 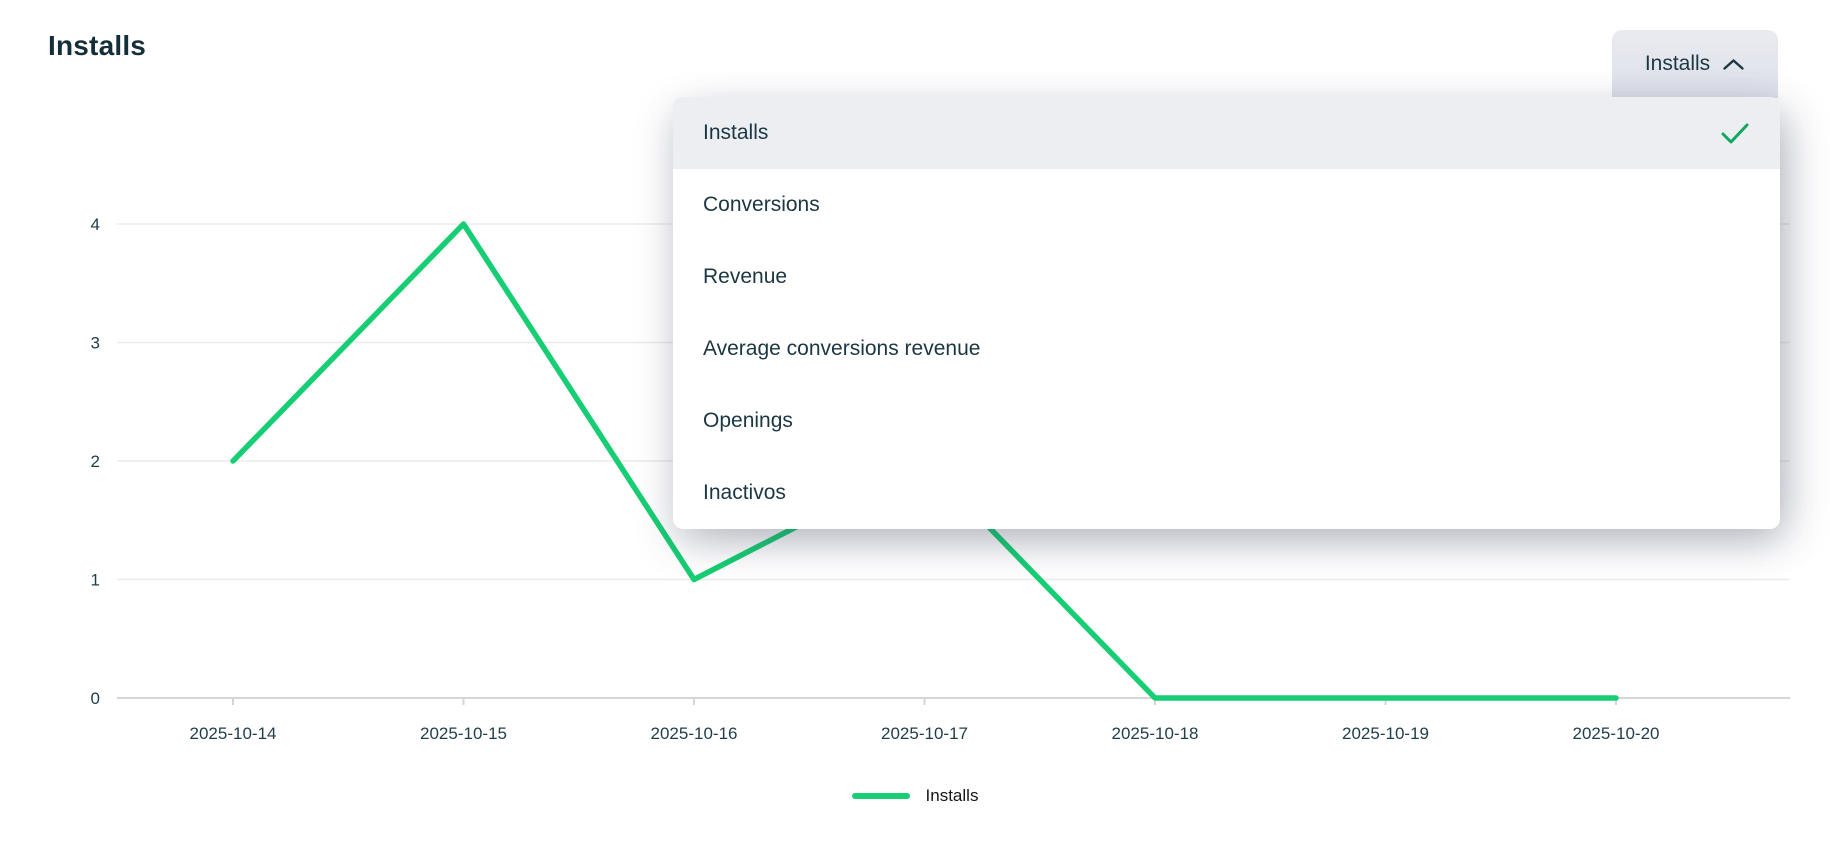 I want to click on y-tick-label: 4, so click(x=95, y=224).